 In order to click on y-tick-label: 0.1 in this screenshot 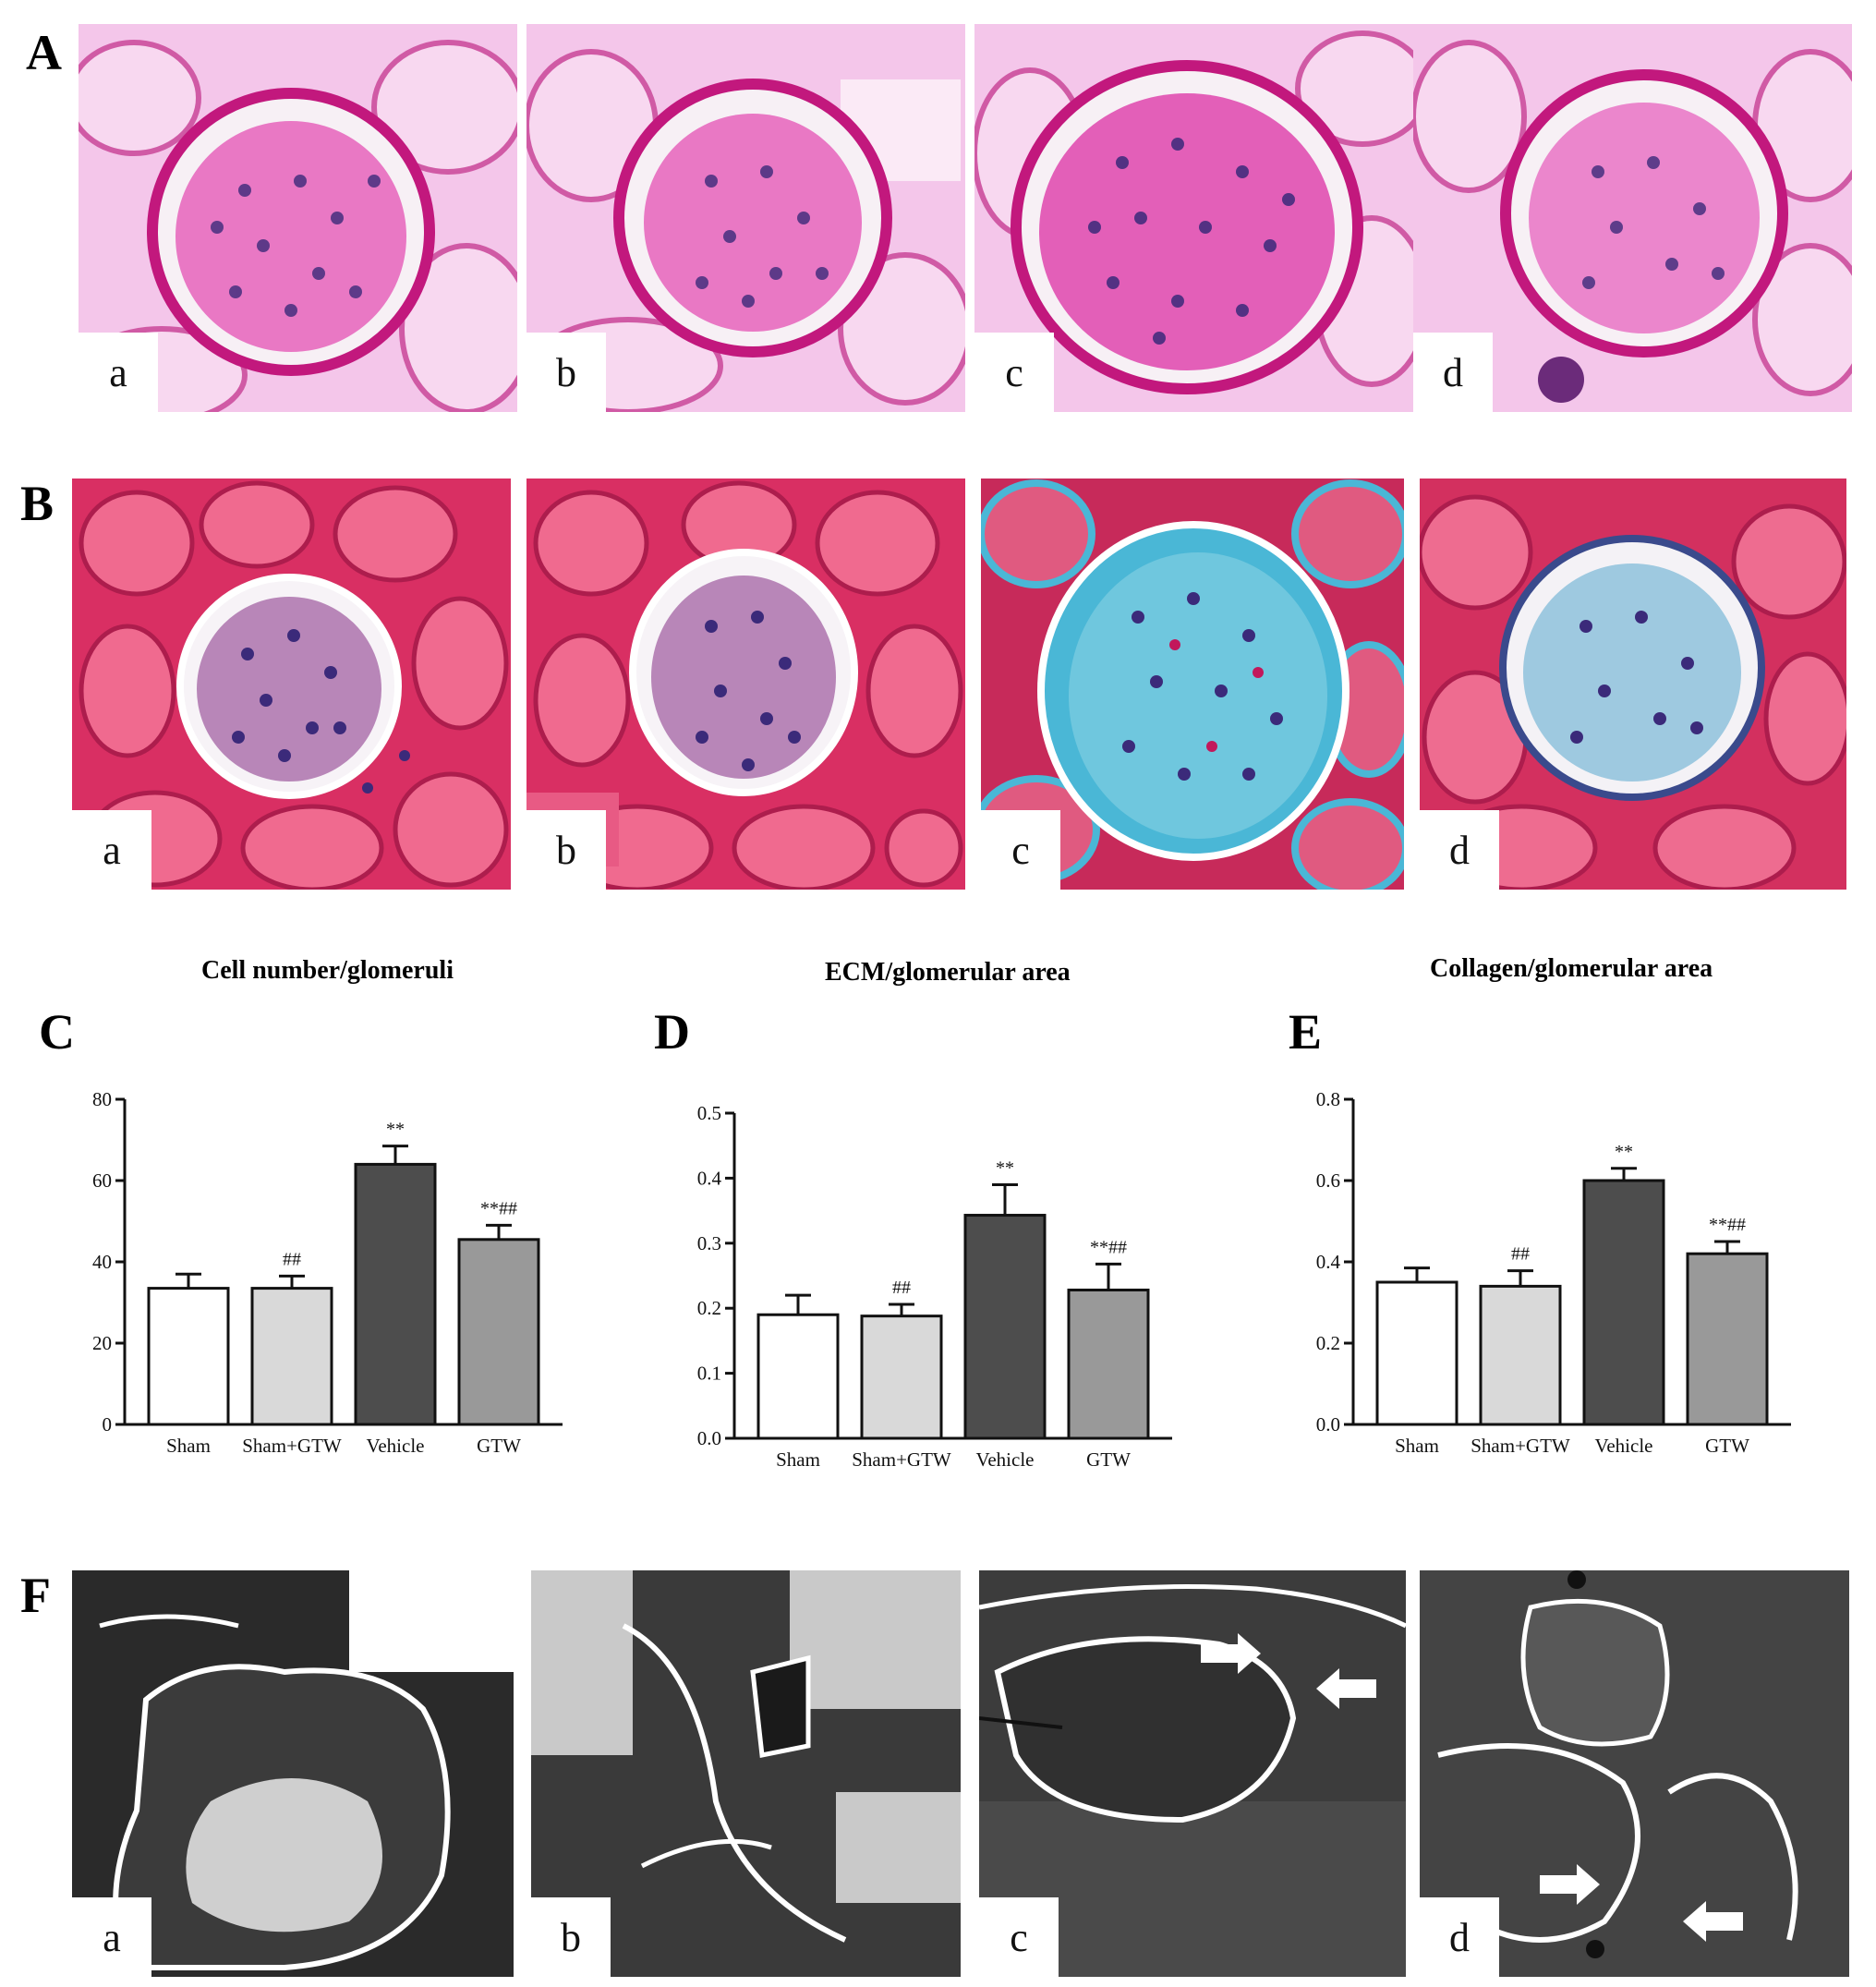, I will do `click(709, 1374)`.